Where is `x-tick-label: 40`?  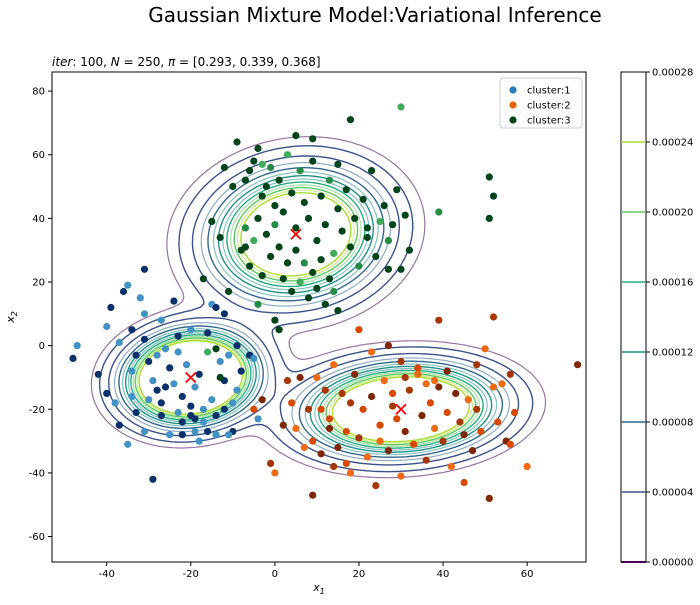 x-tick-label: 40 is located at coordinates (443, 574).